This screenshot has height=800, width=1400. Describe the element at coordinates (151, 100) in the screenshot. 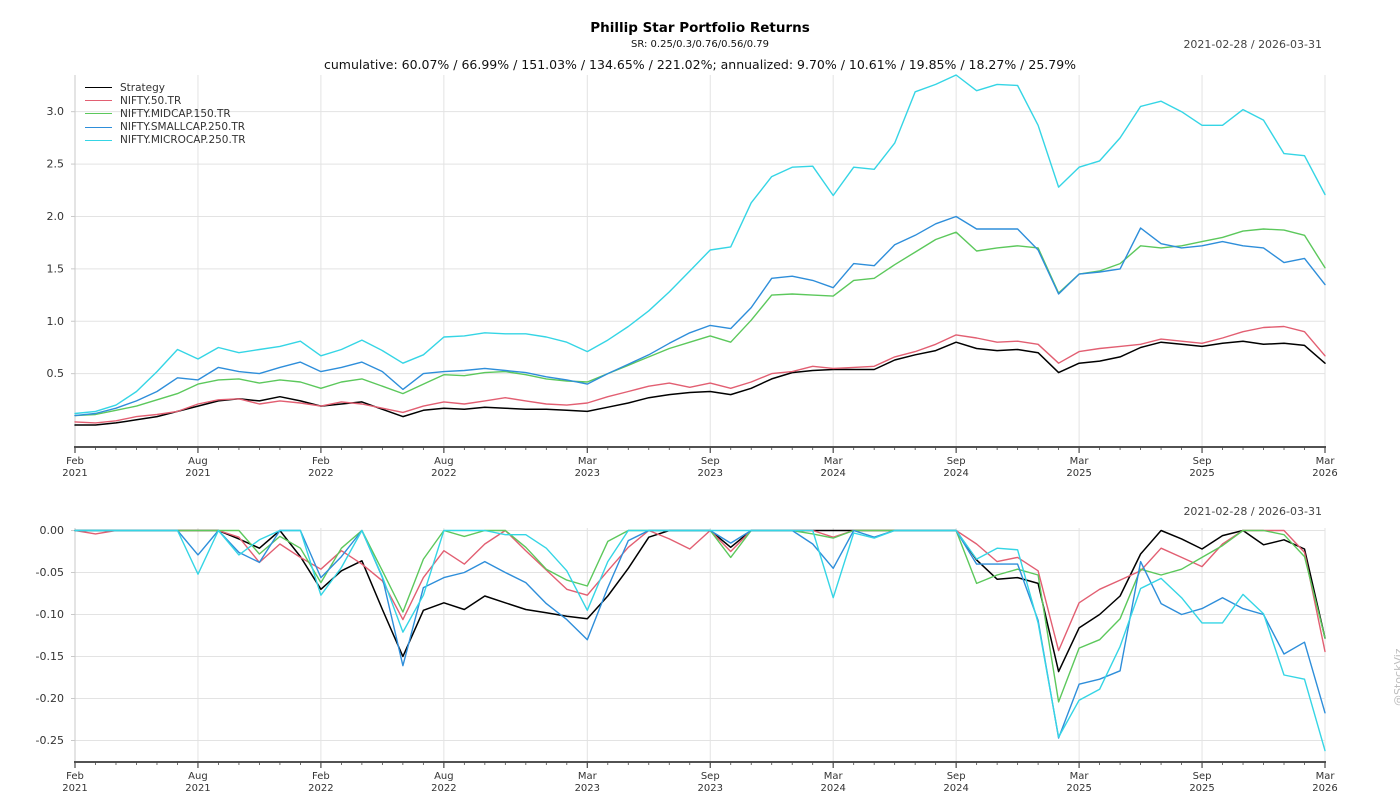

I see `legend-label: NIFTY.50.TR` at that location.